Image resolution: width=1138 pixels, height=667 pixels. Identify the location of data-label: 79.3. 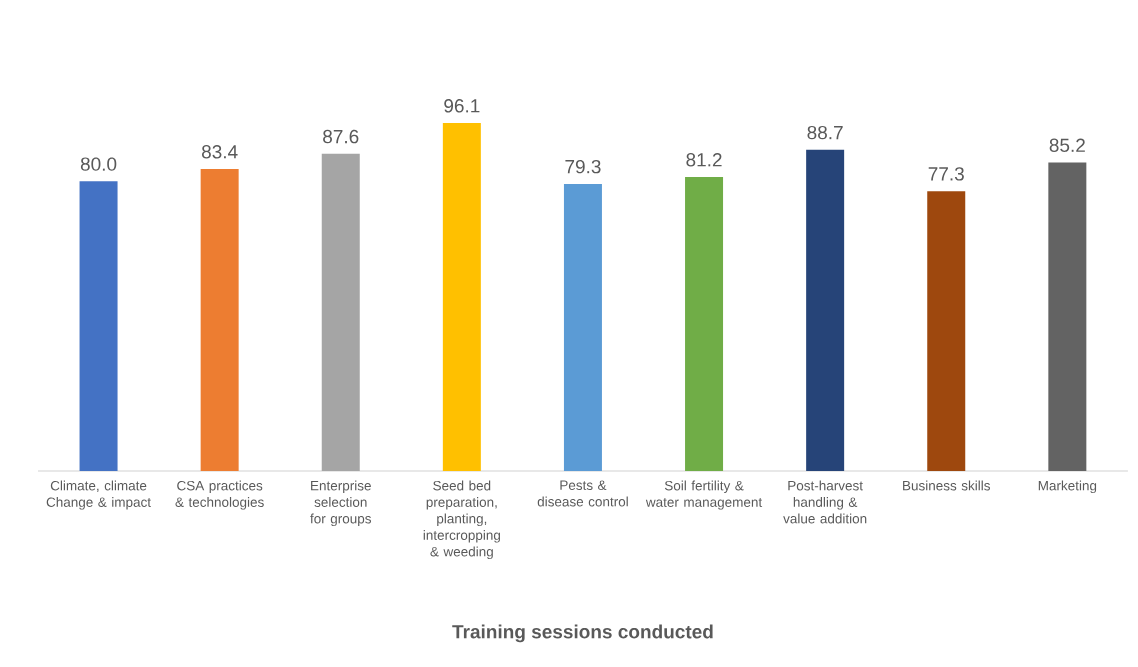
(583, 166).